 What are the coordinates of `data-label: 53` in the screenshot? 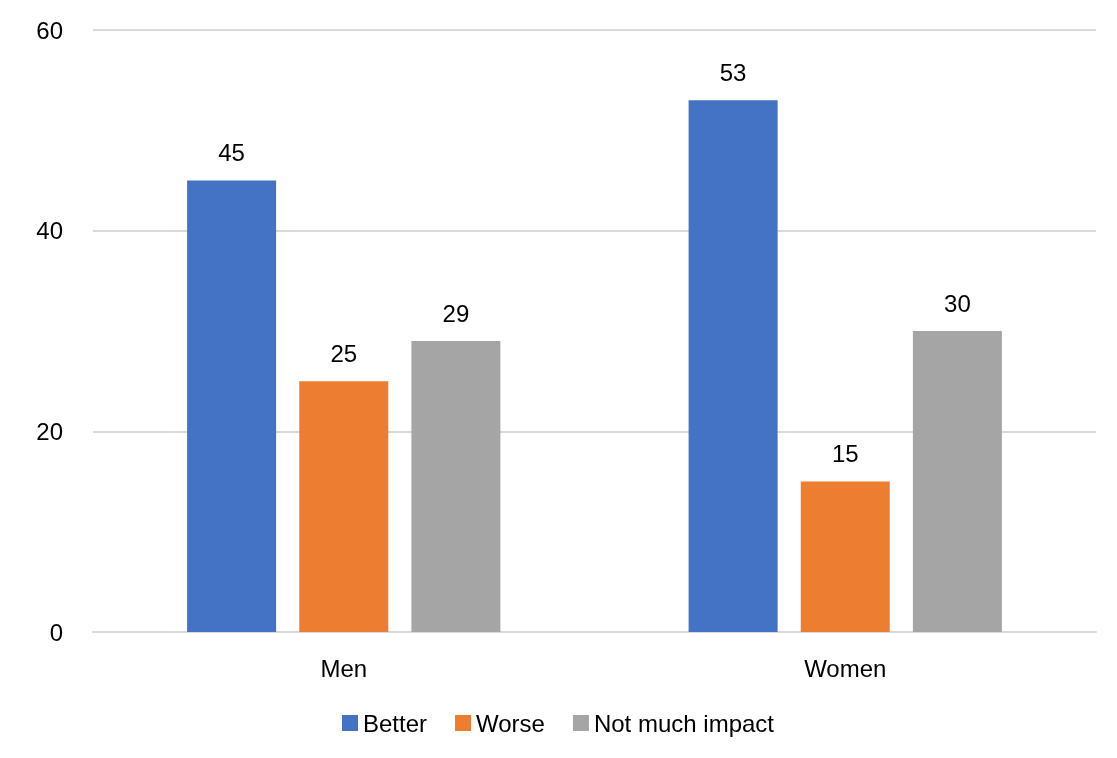 It's located at (733, 72).